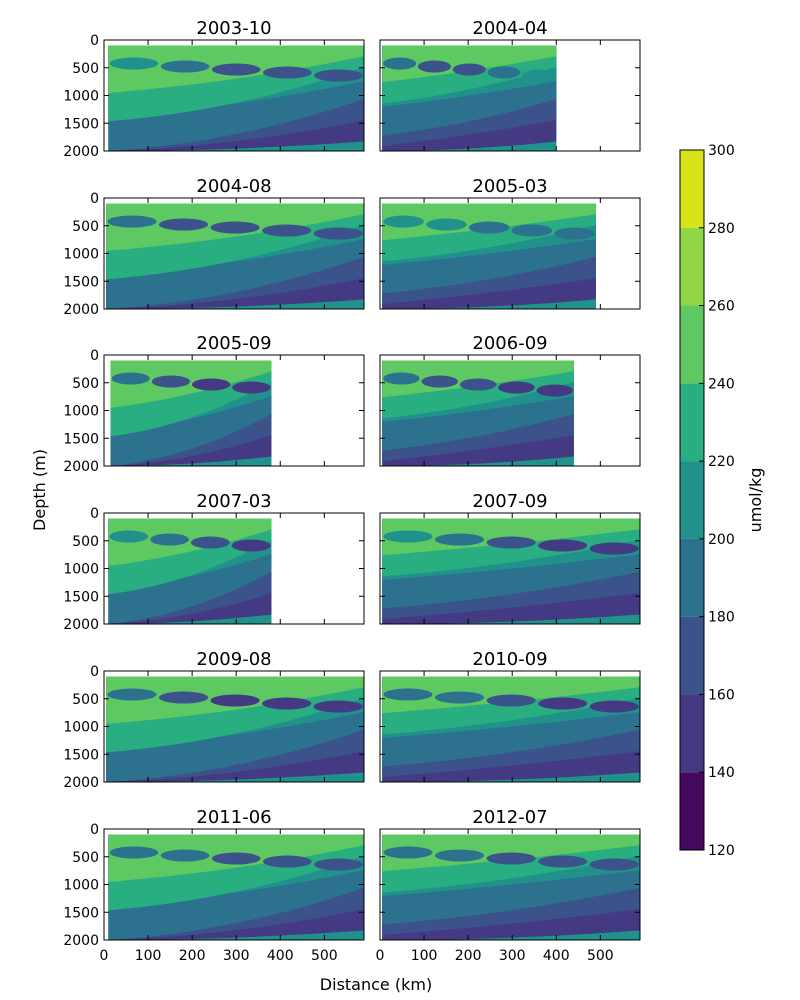  What do you see at coordinates (721, 540) in the screenshot?
I see `colorbar-tick-label: 200` at bounding box center [721, 540].